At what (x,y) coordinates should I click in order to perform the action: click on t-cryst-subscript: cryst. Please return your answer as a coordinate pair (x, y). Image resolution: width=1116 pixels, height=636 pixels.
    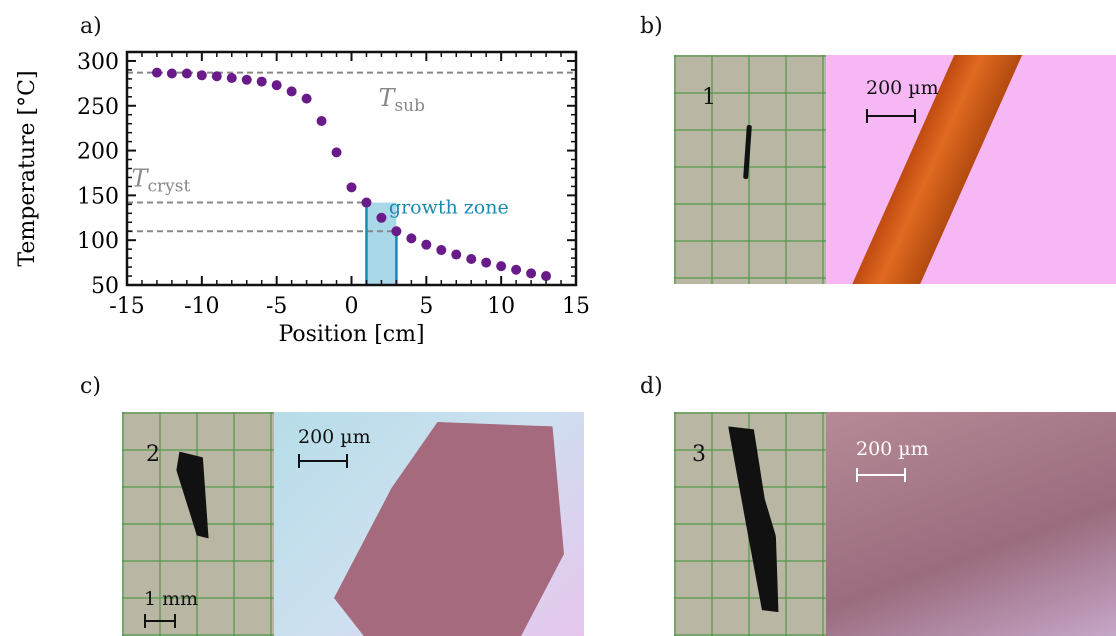
    Looking at the image, I should click on (169, 186).